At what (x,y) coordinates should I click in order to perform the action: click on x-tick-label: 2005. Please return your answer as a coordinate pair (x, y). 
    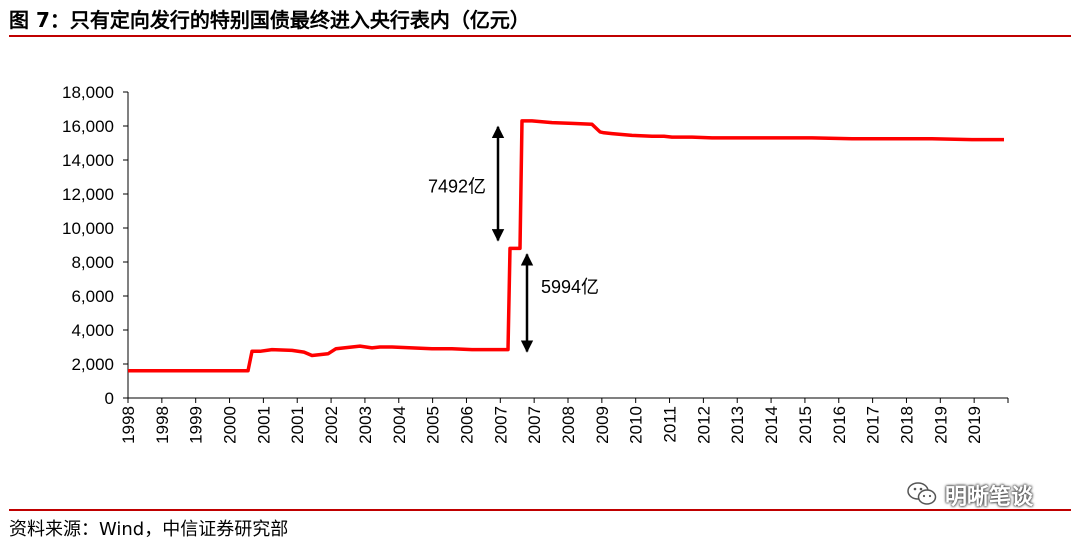
    Looking at the image, I should click on (433, 425).